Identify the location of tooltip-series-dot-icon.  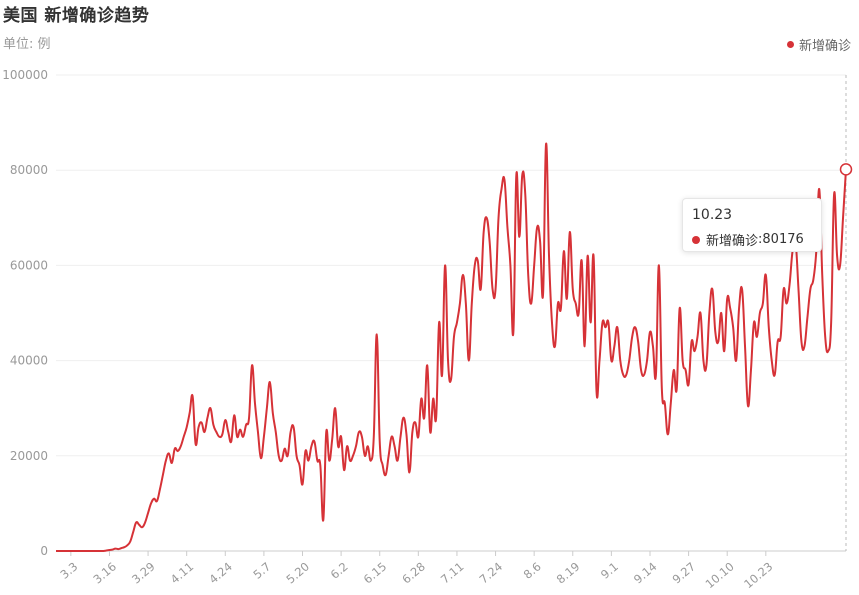
(696, 239).